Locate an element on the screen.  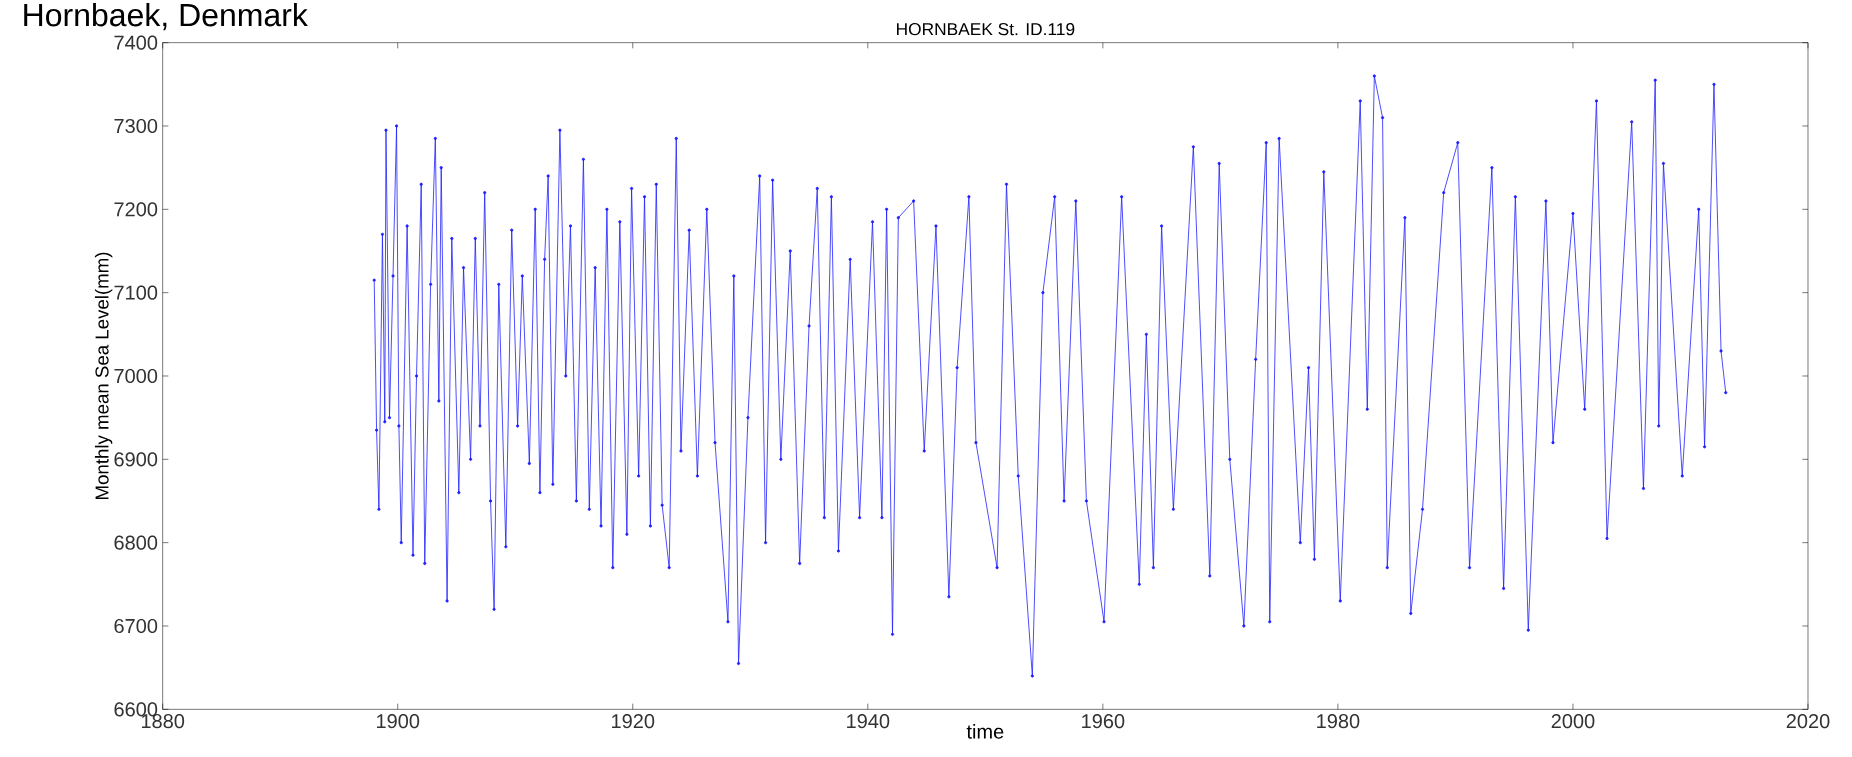
chart-subtitle: HORNBAEK St. ID.119 is located at coordinates (986, 29).